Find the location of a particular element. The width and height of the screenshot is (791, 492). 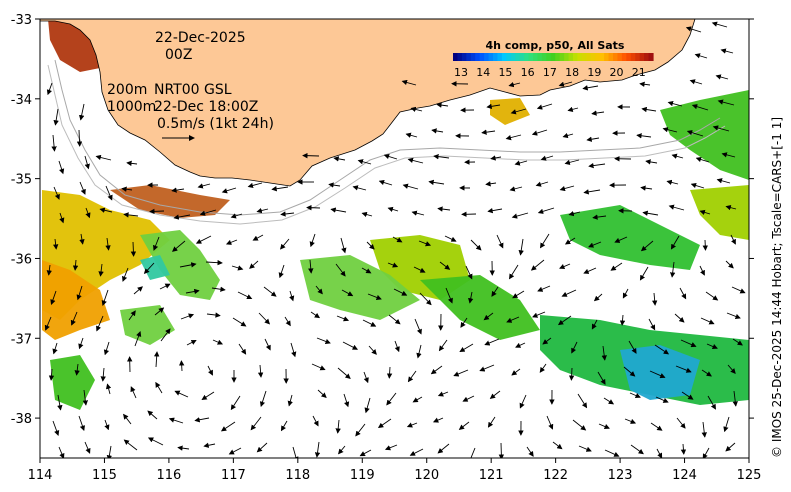

time-label: 00Z is located at coordinates (178, 55).